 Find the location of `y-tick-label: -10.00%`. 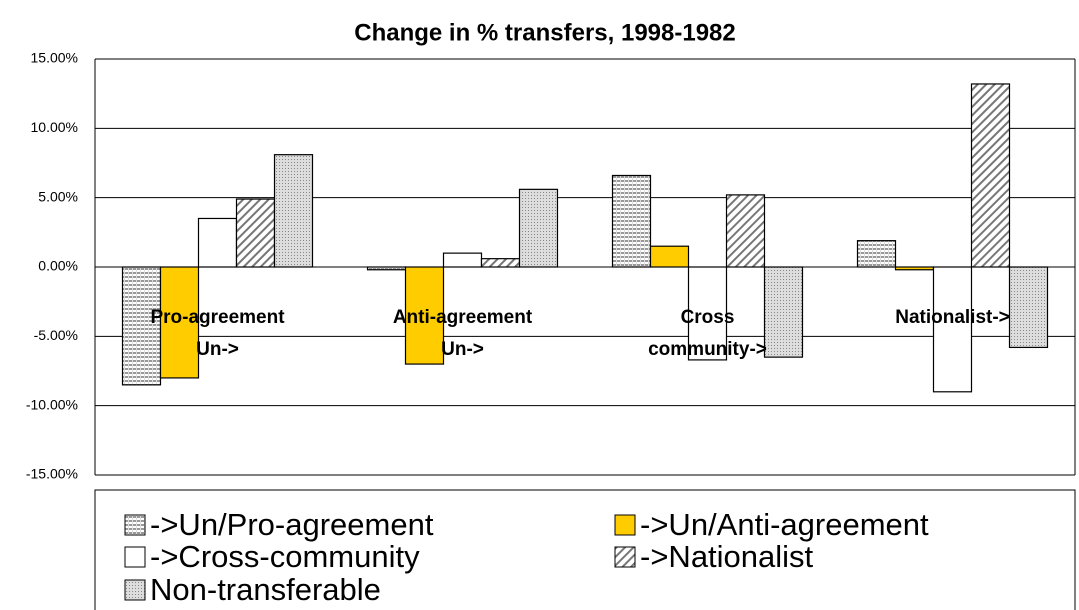

y-tick-label: -10.00% is located at coordinates (52, 404).